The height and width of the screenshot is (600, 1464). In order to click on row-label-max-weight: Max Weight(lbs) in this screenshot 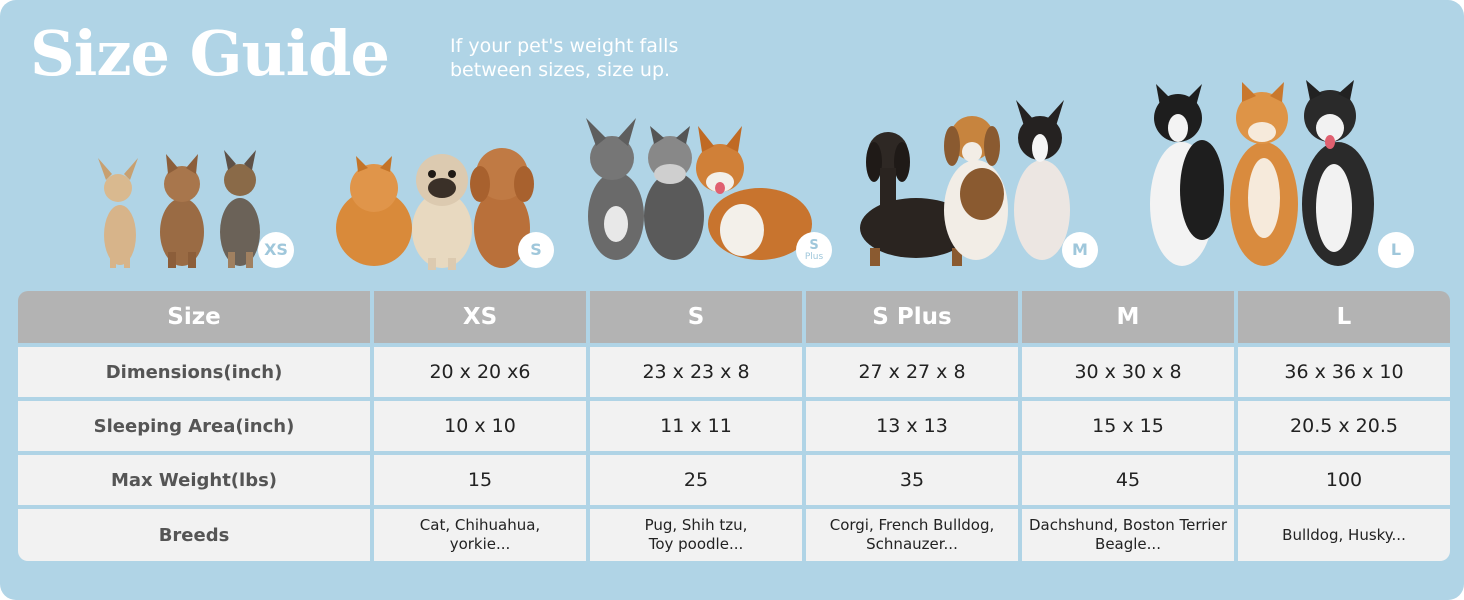, I will do `click(194, 480)`.